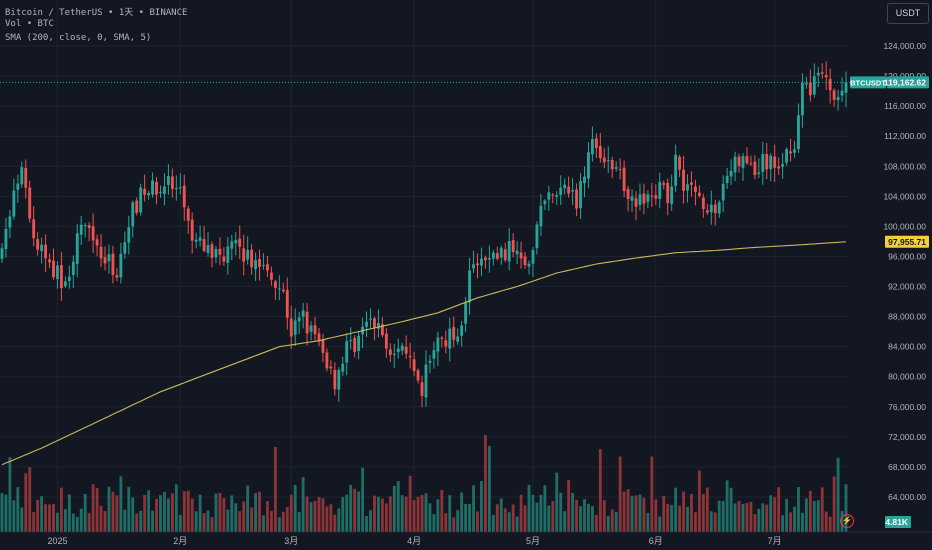  I want to click on sma-legend: SMA (200, close, 0, SMA, 5), so click(78, 38).